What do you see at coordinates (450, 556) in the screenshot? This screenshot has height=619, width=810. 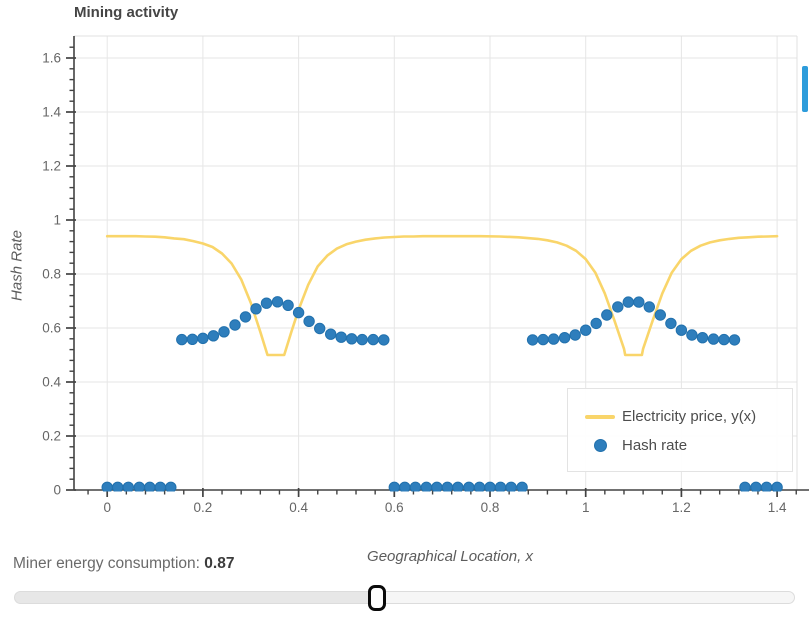 I see `x-axis-label: Geographical Location, x` at bounding box center [450, 556].